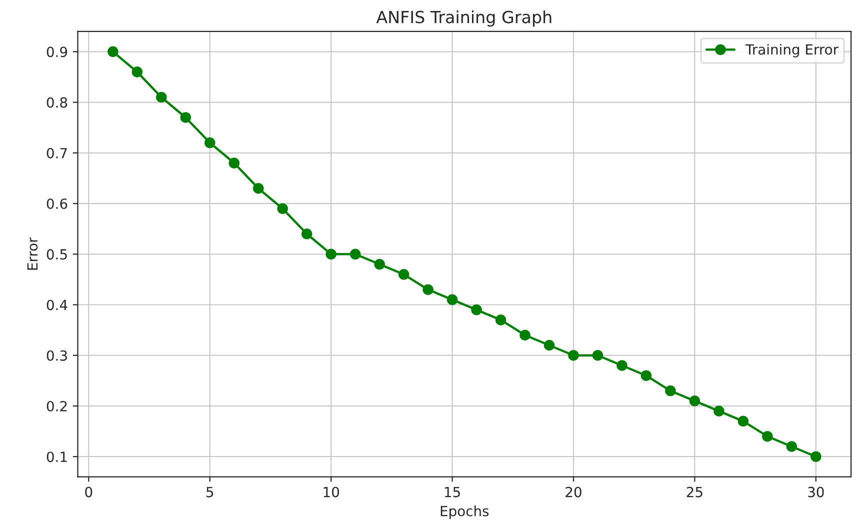 The image size is (864, 524). What do you see at coordinates (57, 102) in the screenshot?
I see `y-tick-label: 0.8` at bounding box center [57, 102].